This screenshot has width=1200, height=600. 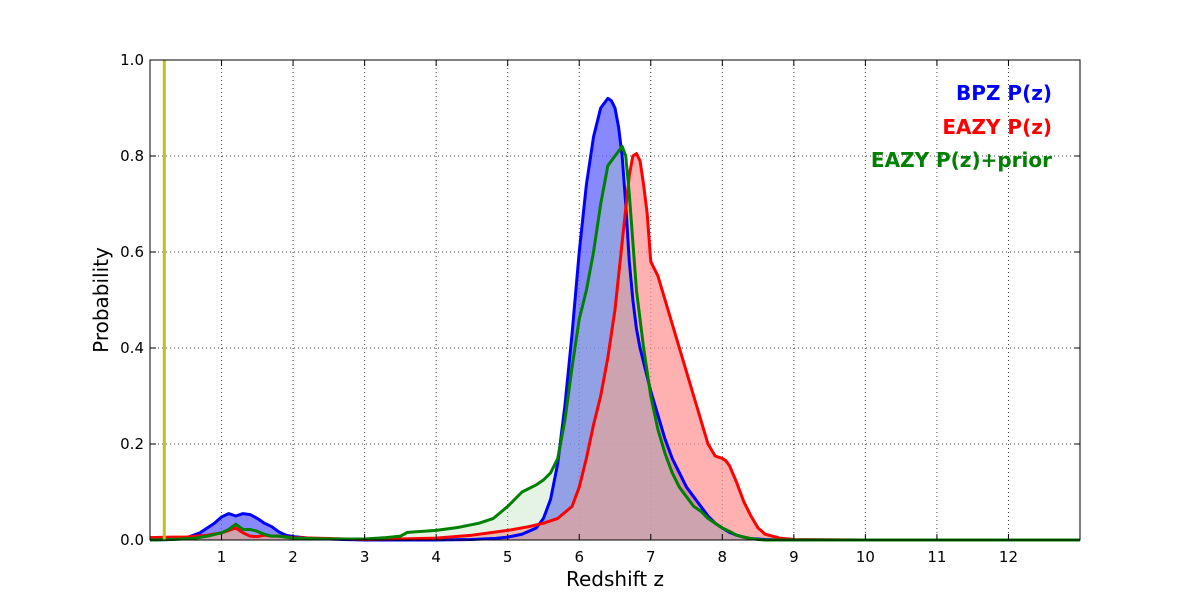 What do you see at coordinates (132, 300) in the screenshot?
I see `y-tick-labels: 0.0 0.2 0.4 0.6 0.8 1.0` at bounding box center [132, 300].